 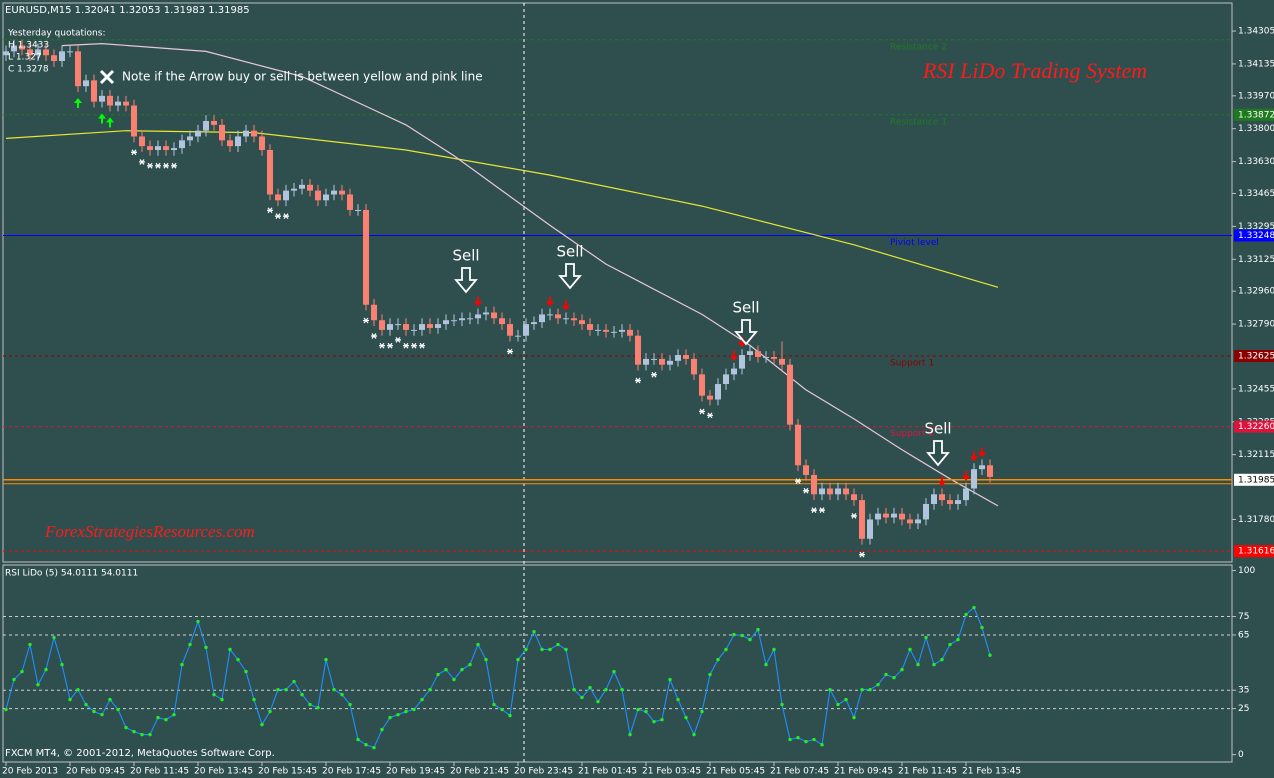 What do you see at coordinates (1243, 635) in the screenshot?
I see `y-tick-label: 65` at bounding box center [1243, 635].